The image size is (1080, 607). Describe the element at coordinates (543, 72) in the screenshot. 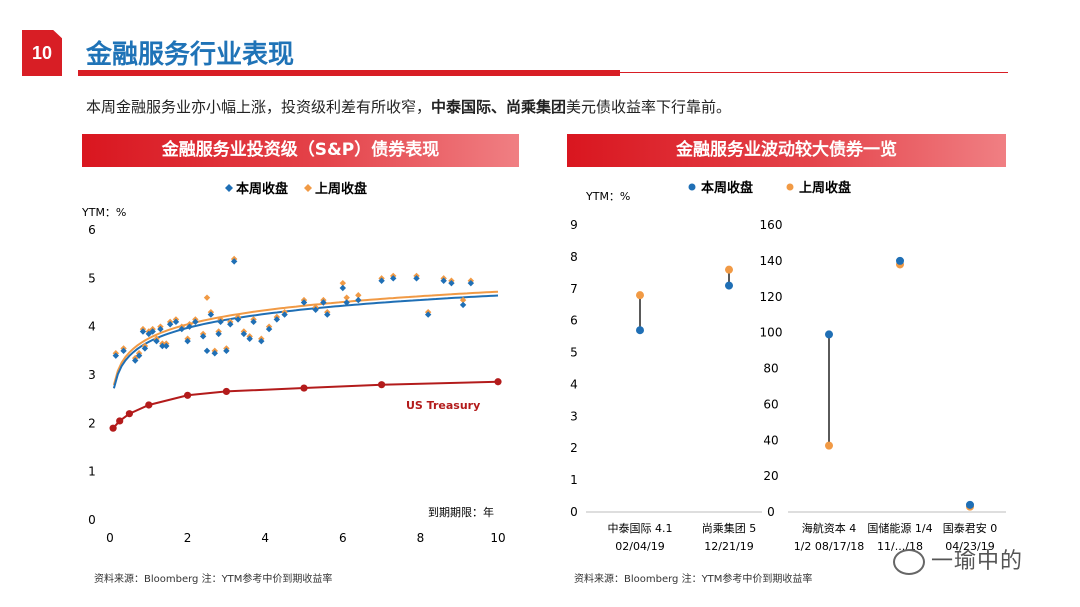

I see `title-rule` at that location.